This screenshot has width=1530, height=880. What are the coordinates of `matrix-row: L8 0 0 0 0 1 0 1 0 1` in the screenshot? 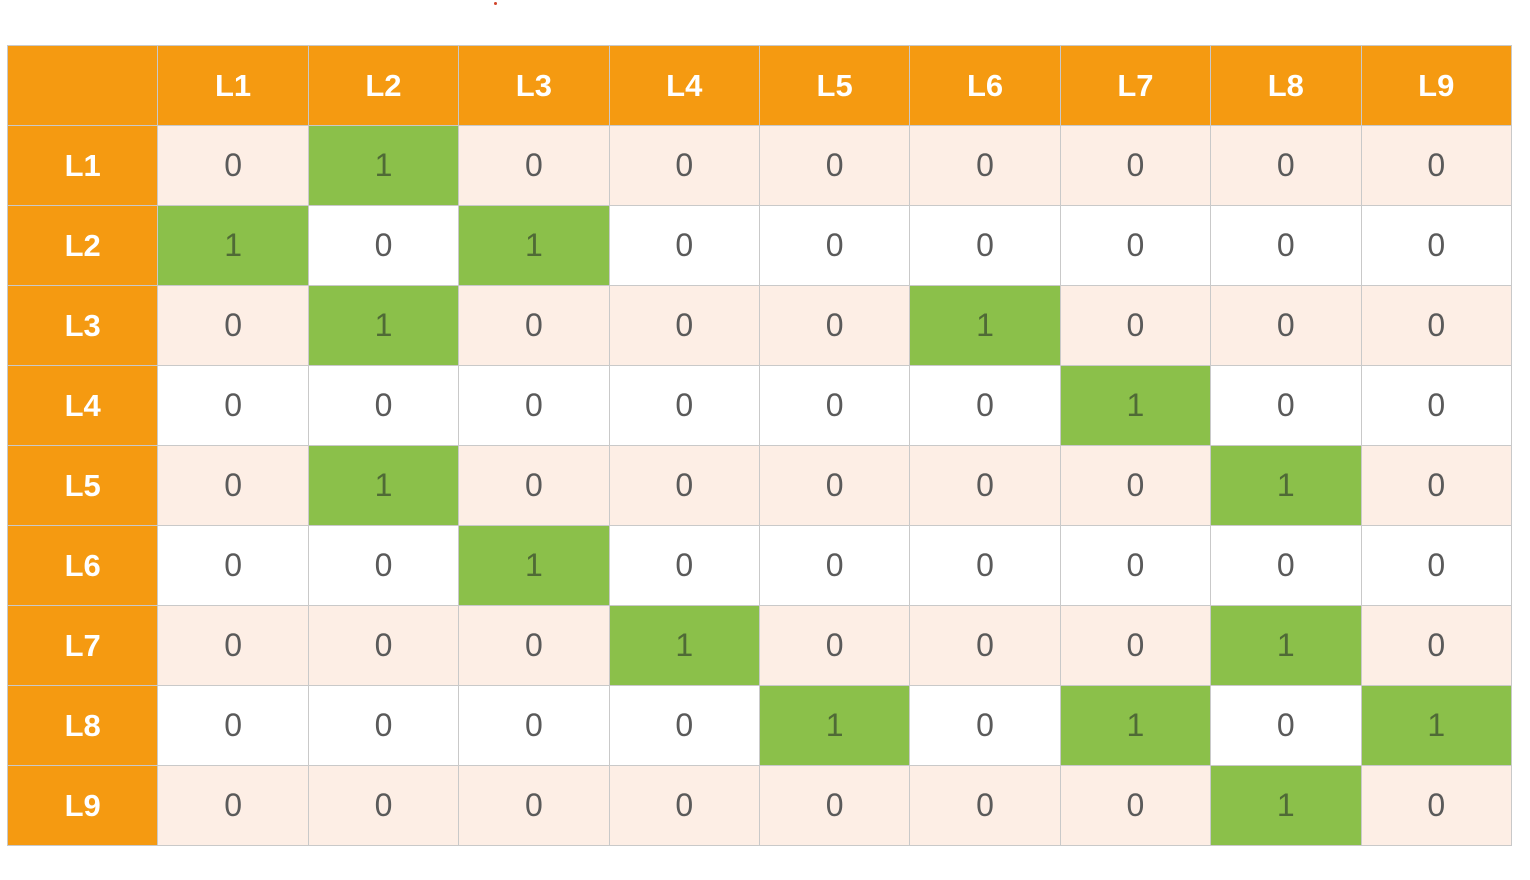 It's located at (759, 725).